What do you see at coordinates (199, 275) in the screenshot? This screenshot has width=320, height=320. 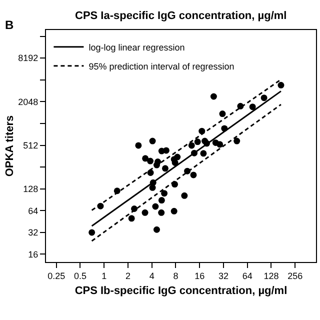 I see `x-tick-label: 16` at bounding box center [199, 275].